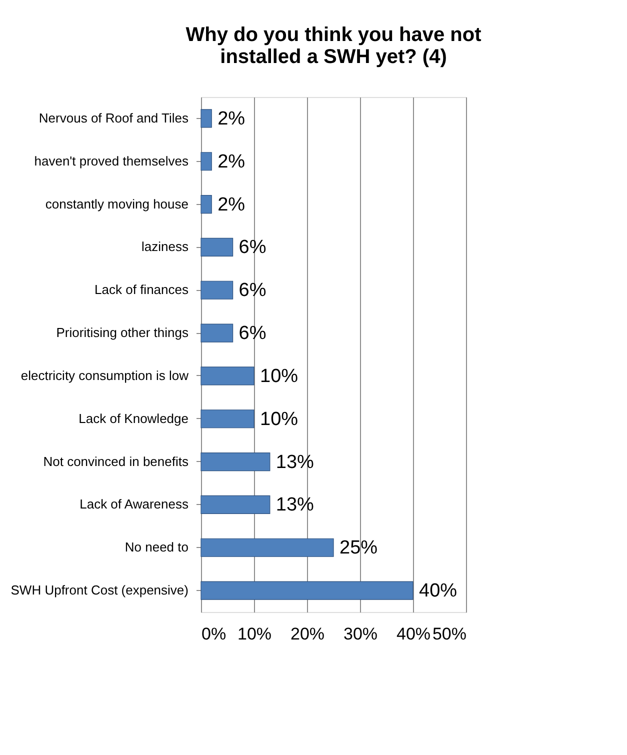  Describe the element at coordinates (116, 204) in the screenshot. I see `y-tick-label: constantly moving house` at that location.